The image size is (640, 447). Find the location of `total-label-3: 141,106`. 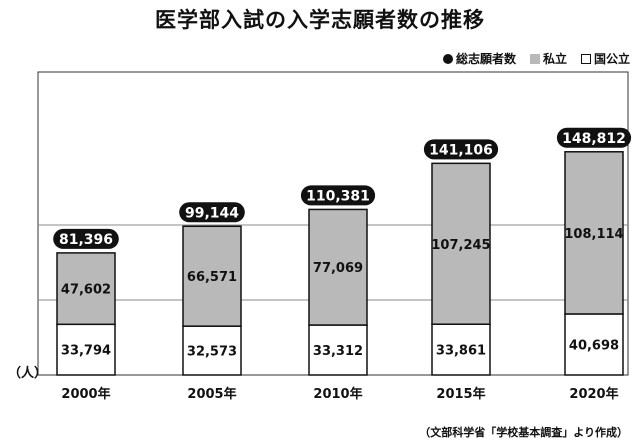

total-label-3: 141,106 is located at coordinates (461, 150).